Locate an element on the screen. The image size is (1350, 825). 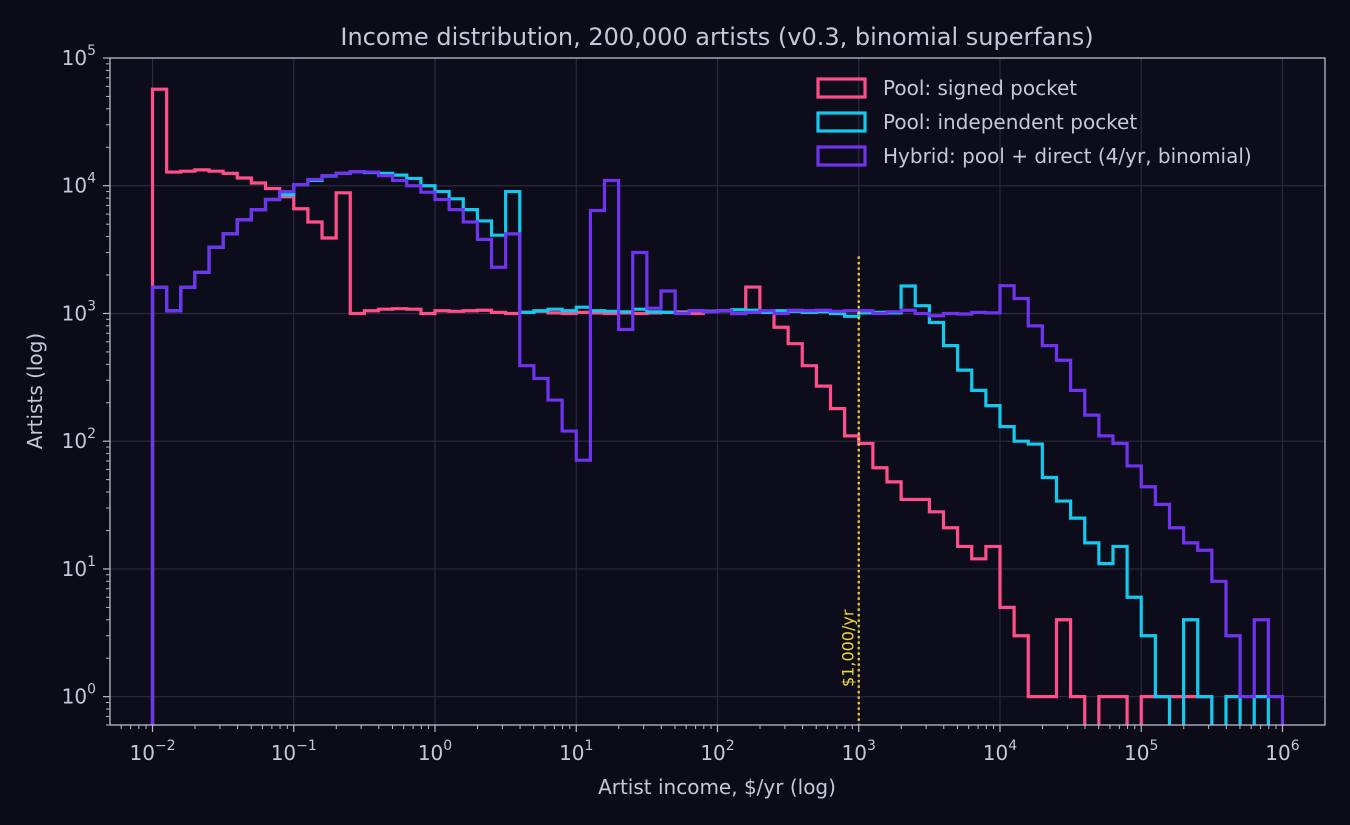
y-tick-exponent: 0 is located at coordinates (91, 690).